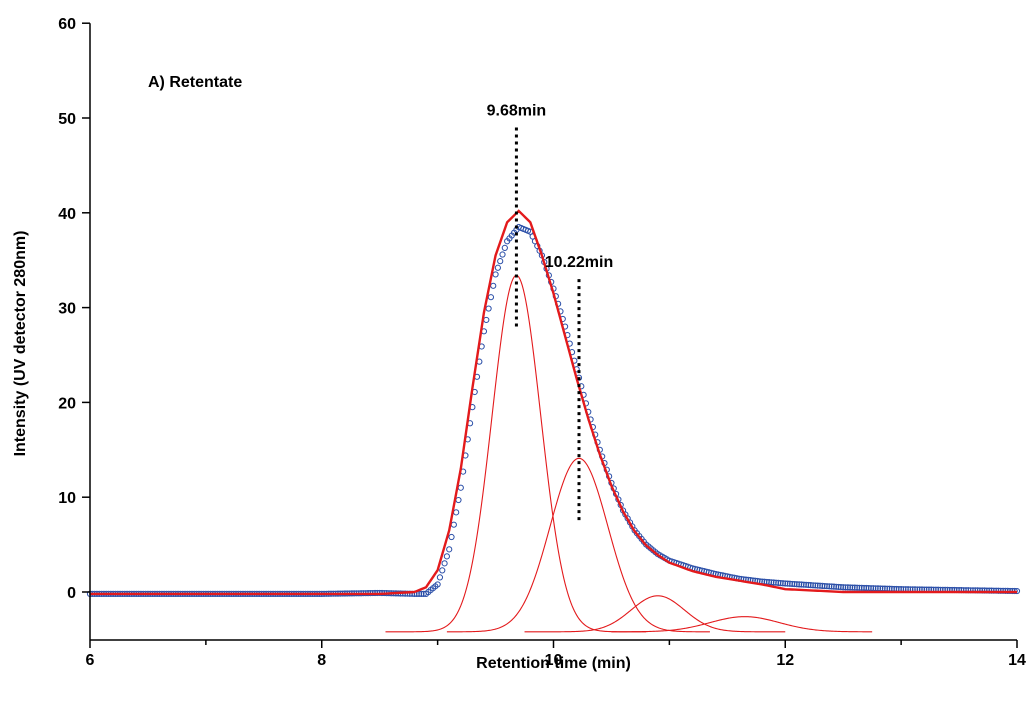  Describe the element at coordinates (321, 660) in the screenshot. I see `x-tick-label: 8` at that location.